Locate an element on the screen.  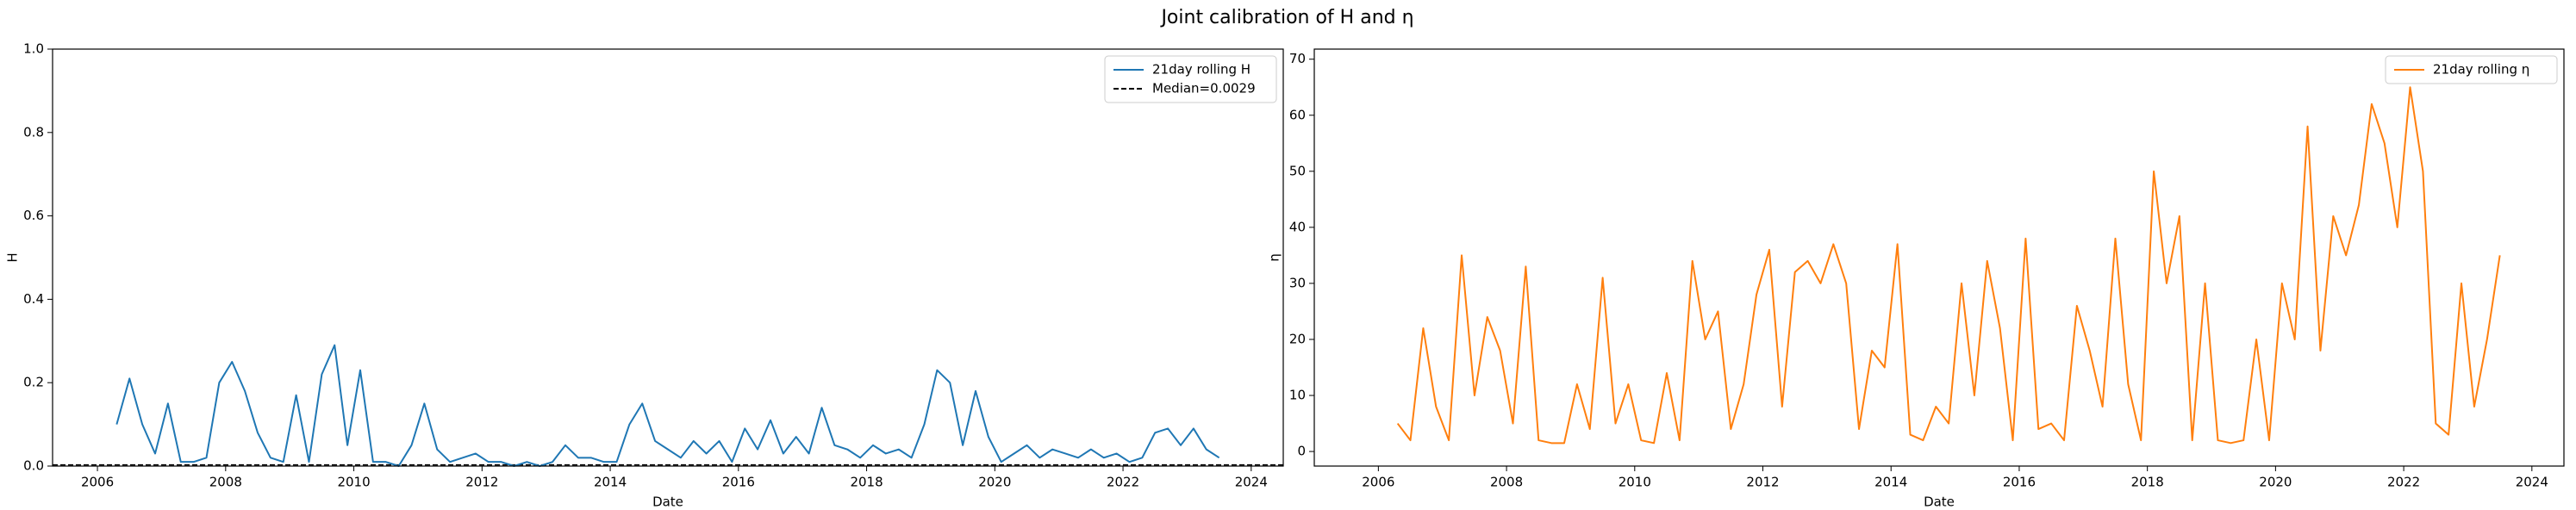
y-tick-label: 0.2 is located at coordinates (33, 383).